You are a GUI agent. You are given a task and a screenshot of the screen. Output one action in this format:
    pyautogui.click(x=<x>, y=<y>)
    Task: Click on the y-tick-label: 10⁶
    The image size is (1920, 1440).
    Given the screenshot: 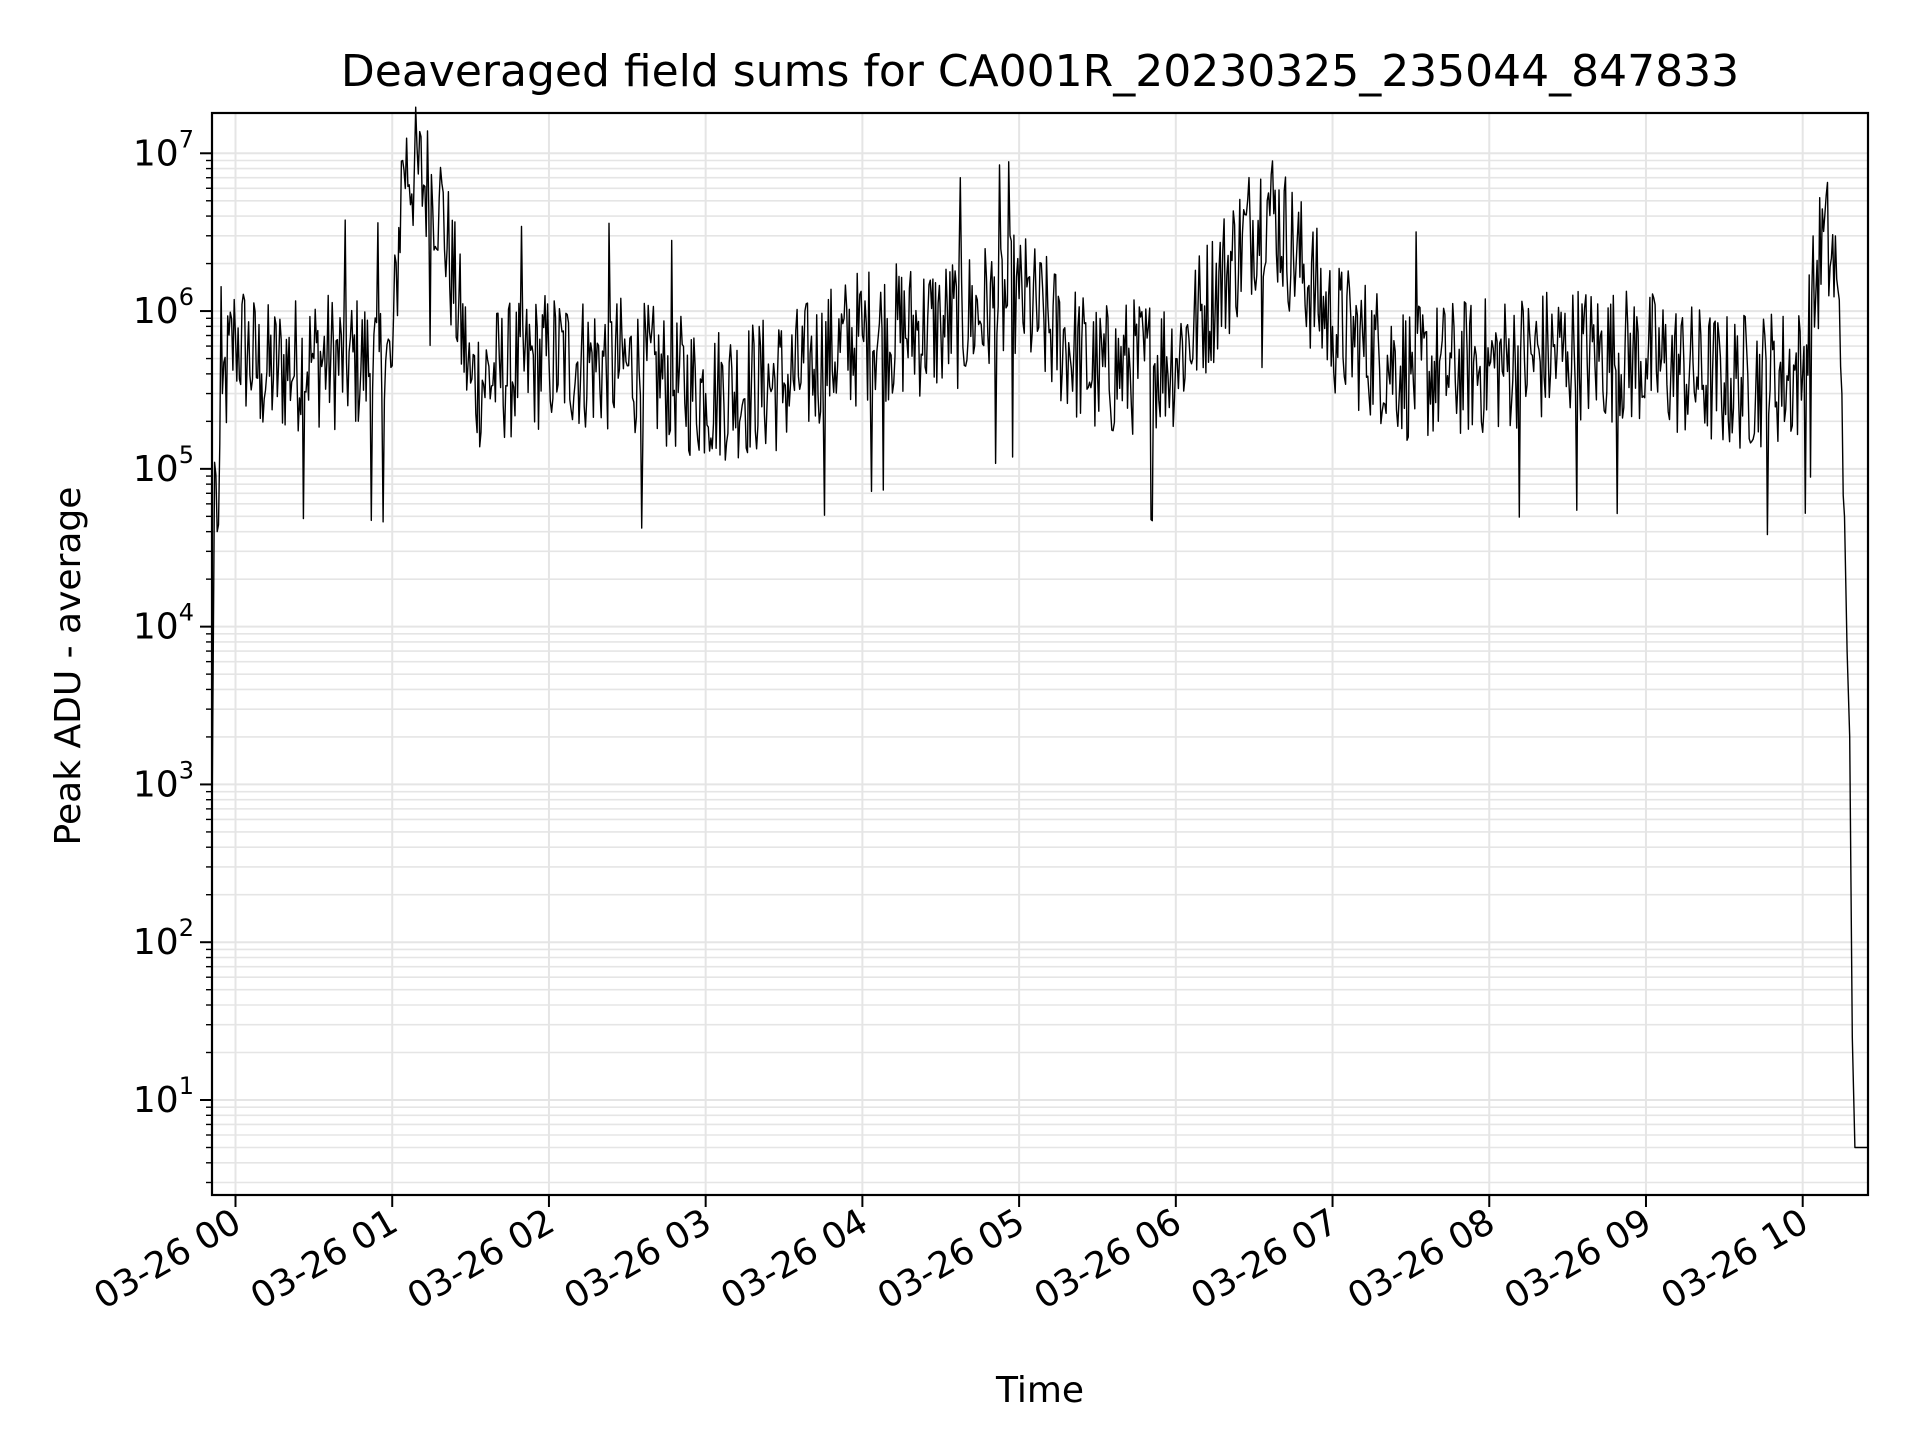 What is the action you would take?
    pyautogui.click(x=163, y=307)
    